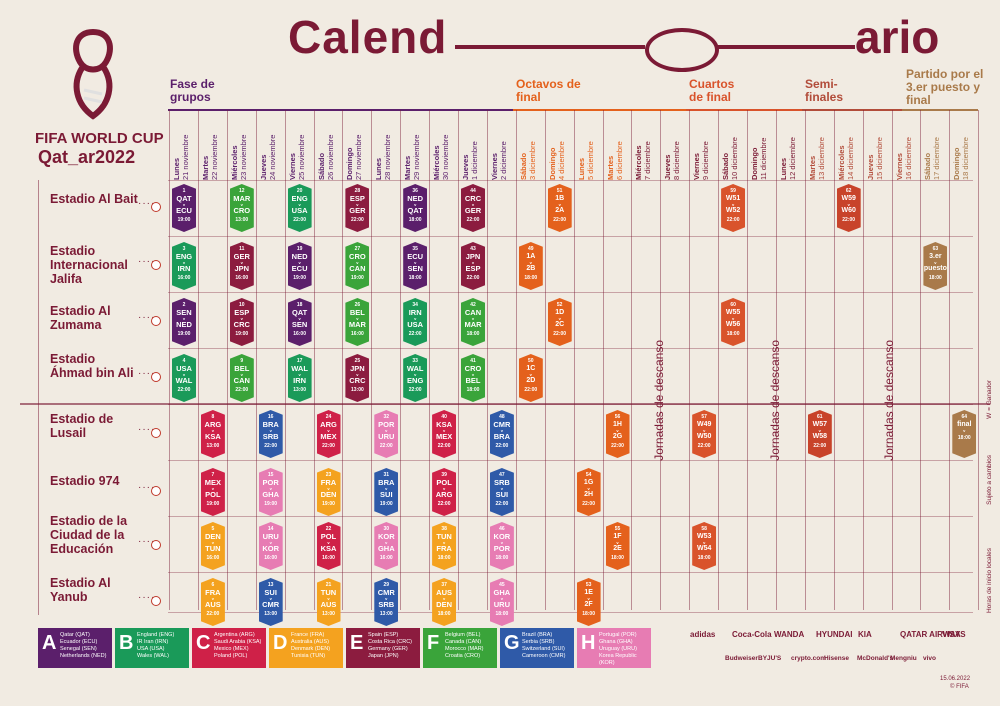  What do you see at coordinates (241, 378) in the screenshot?
I see `match-card: 9 BEL v CAN 22:00` at bounding box center [241, 378].